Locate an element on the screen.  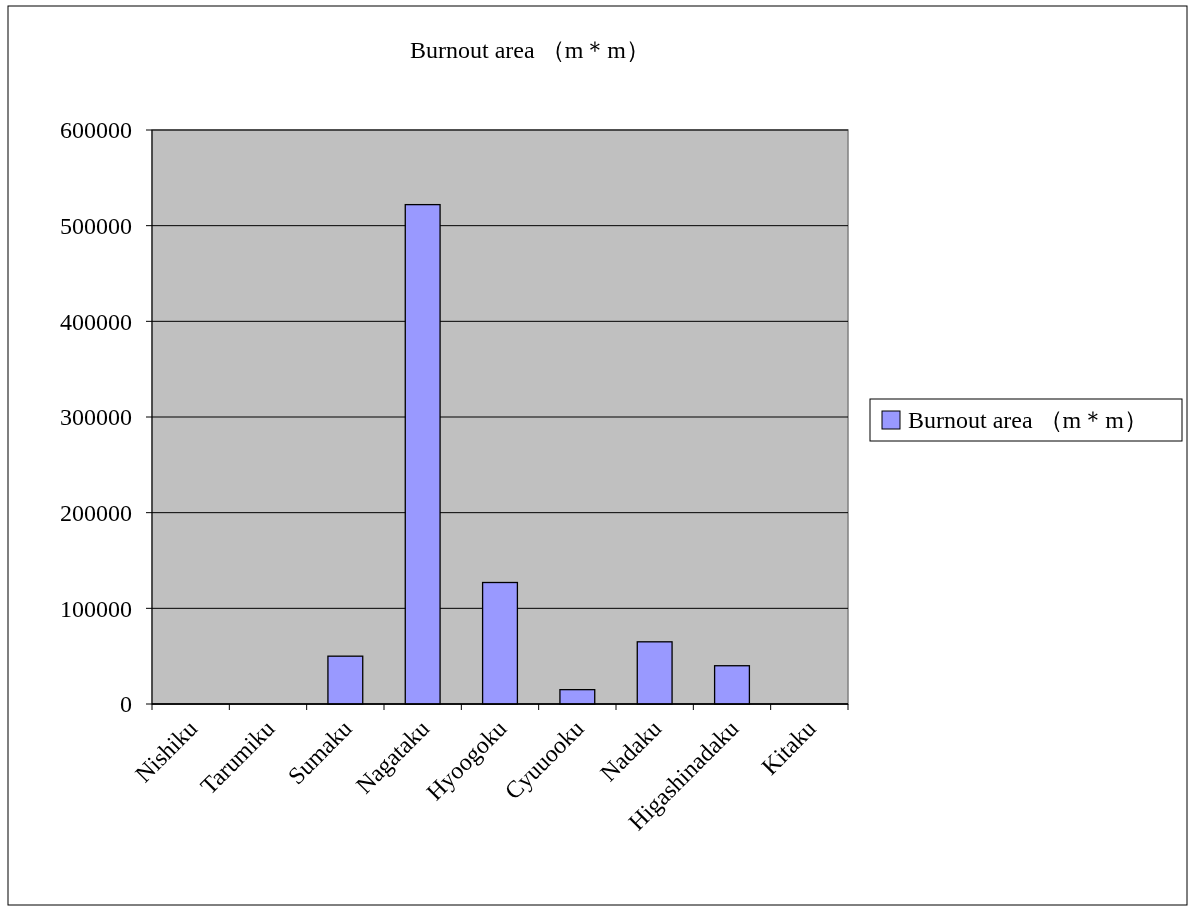
chart-title: Burnout area （m＊m） is located at coordinates (530, 50).